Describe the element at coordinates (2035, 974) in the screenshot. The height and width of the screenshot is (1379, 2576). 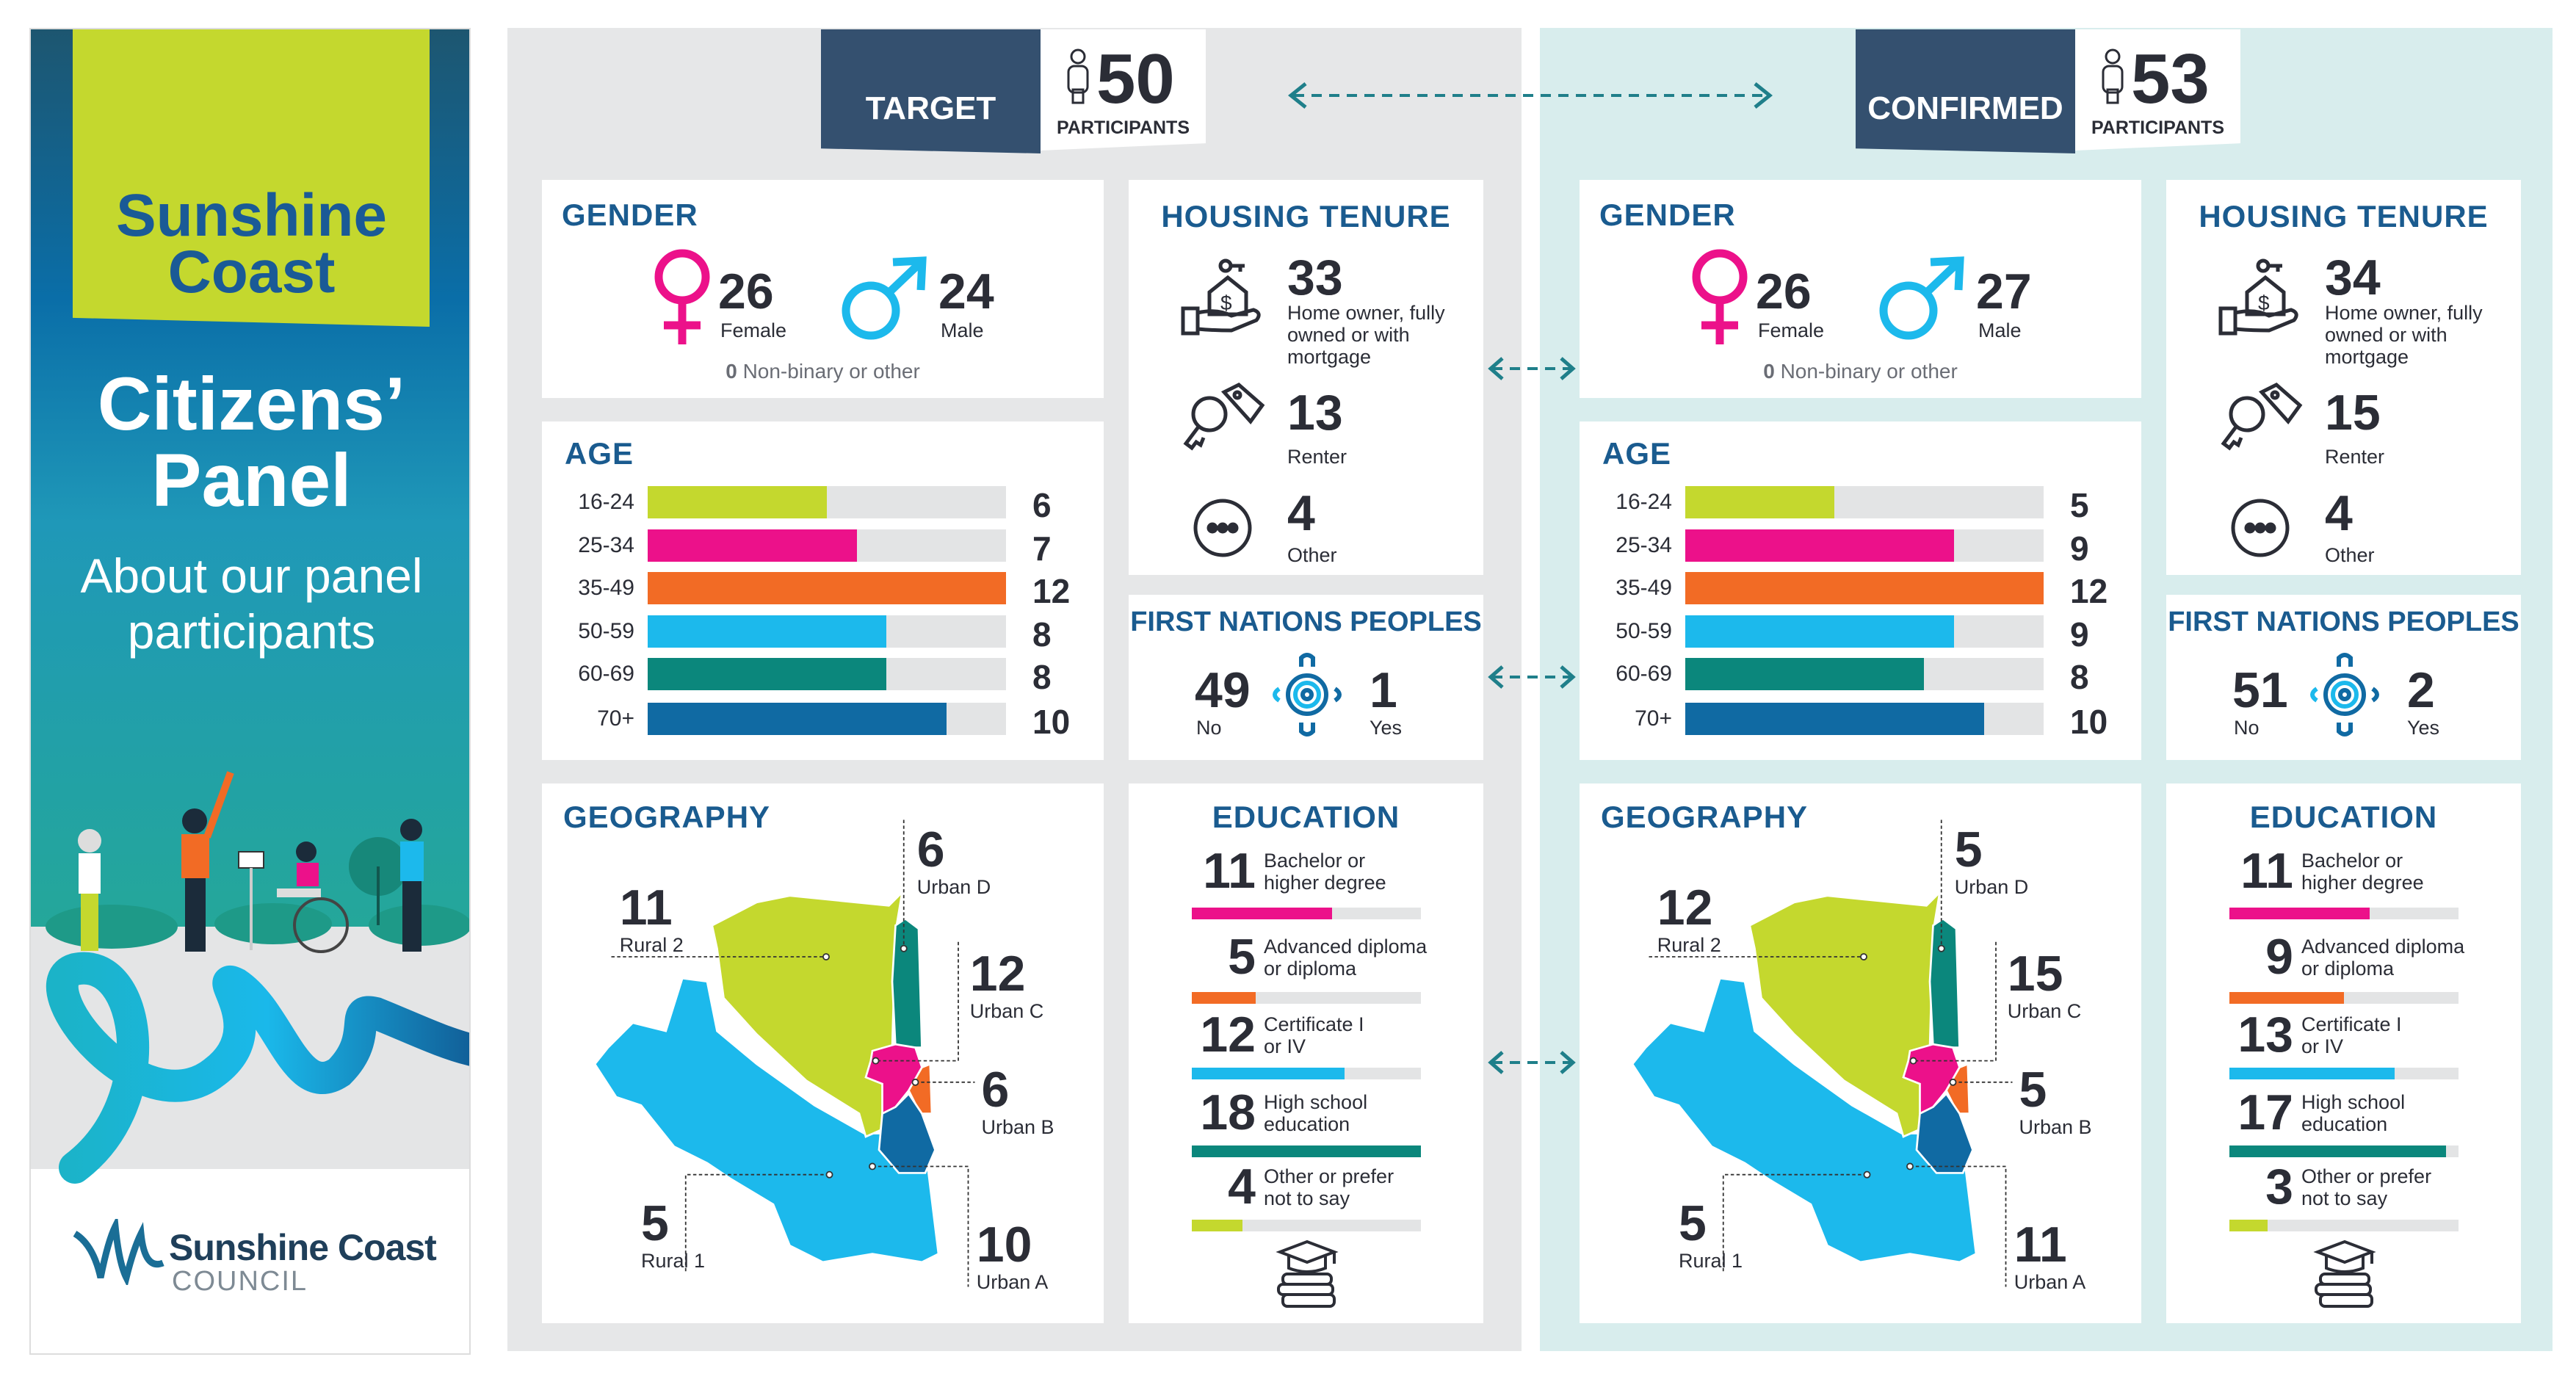
I see `geo-value: 15` at that location.